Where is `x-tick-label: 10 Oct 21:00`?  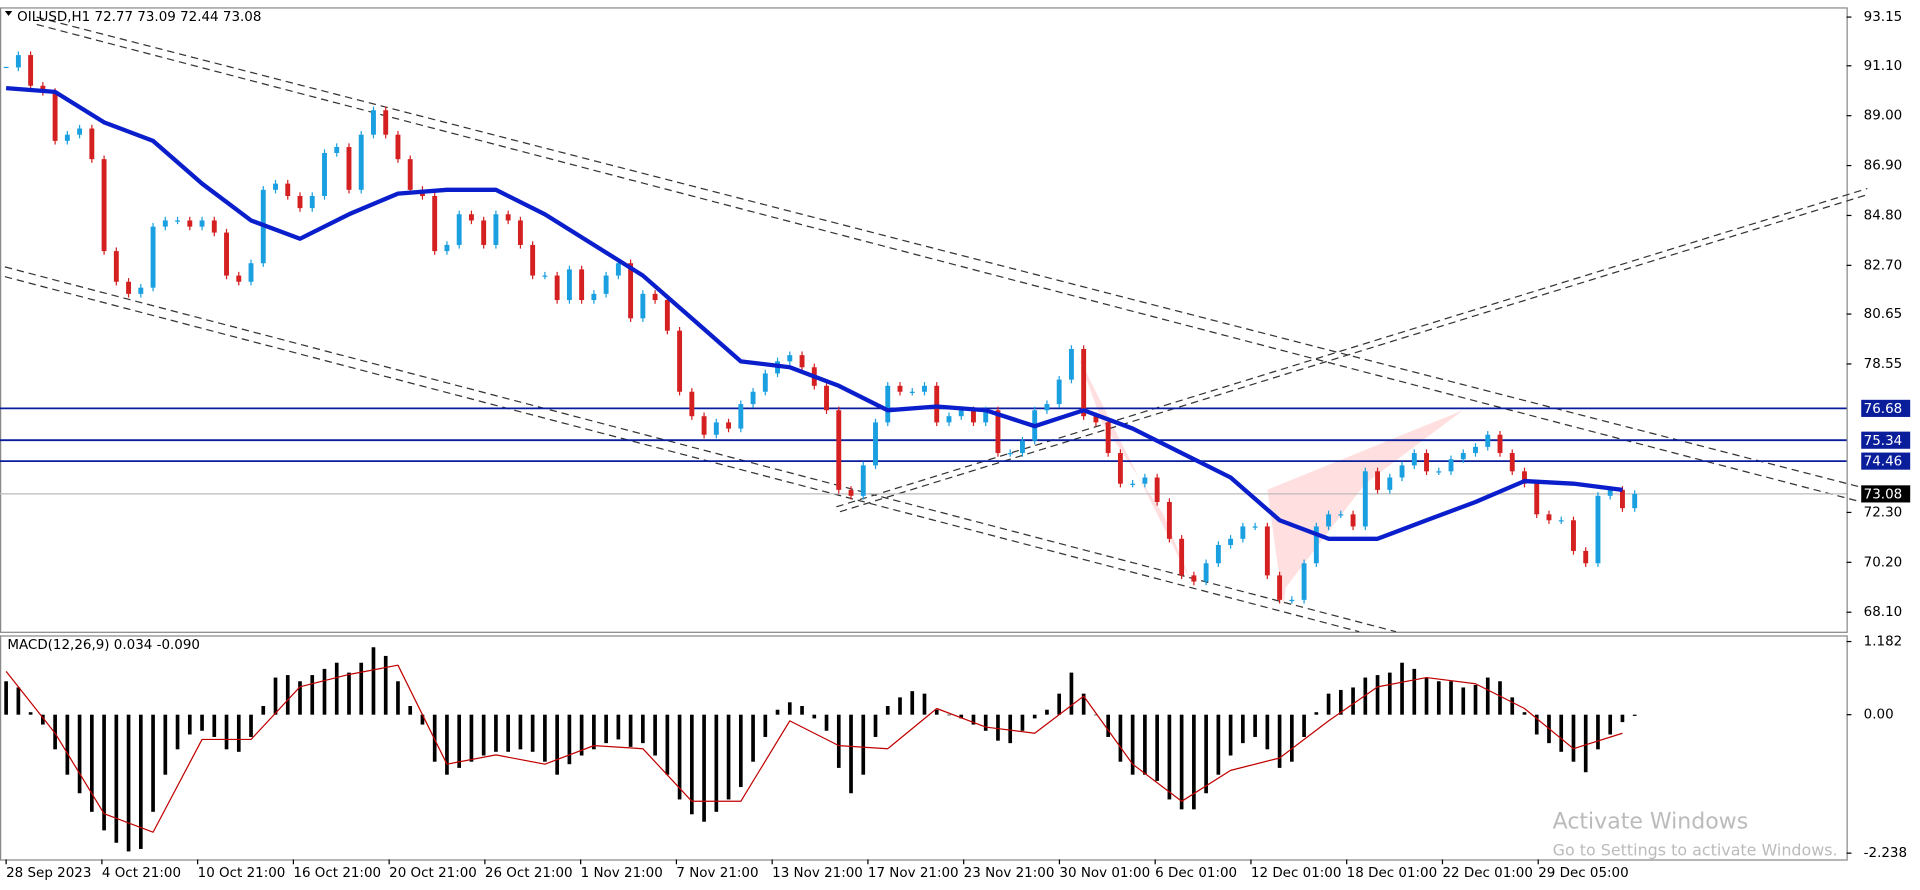 x-tick-label: 10 Oct 21:00 is located at coordinates (242, 873).